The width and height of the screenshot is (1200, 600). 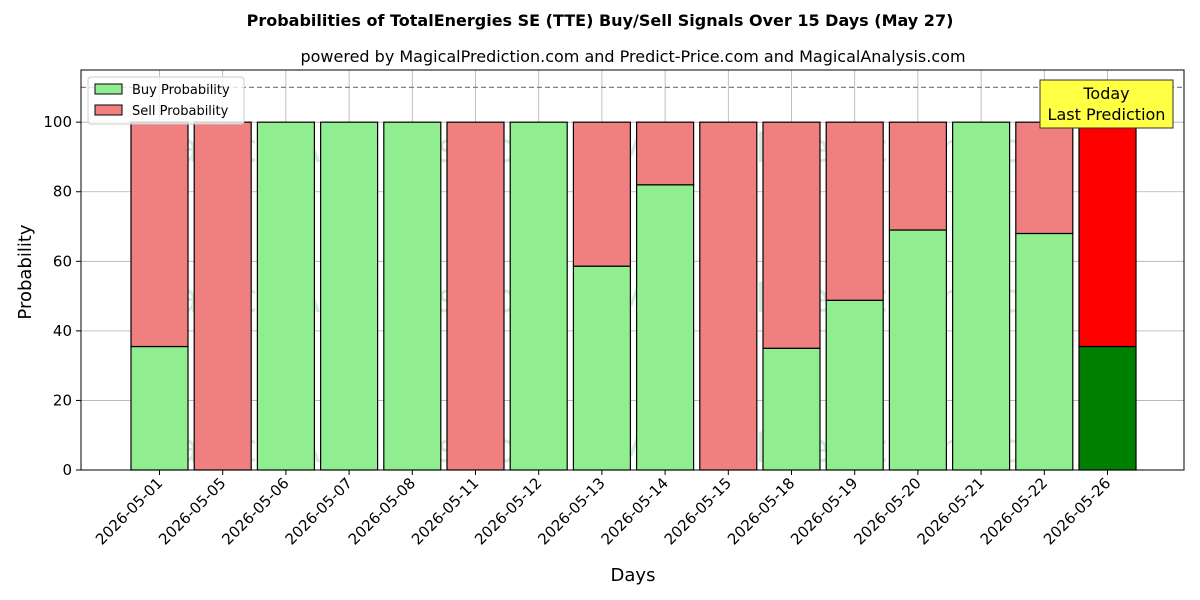 I want to click on x-axis-label: Days, so click(x=633, y=575).